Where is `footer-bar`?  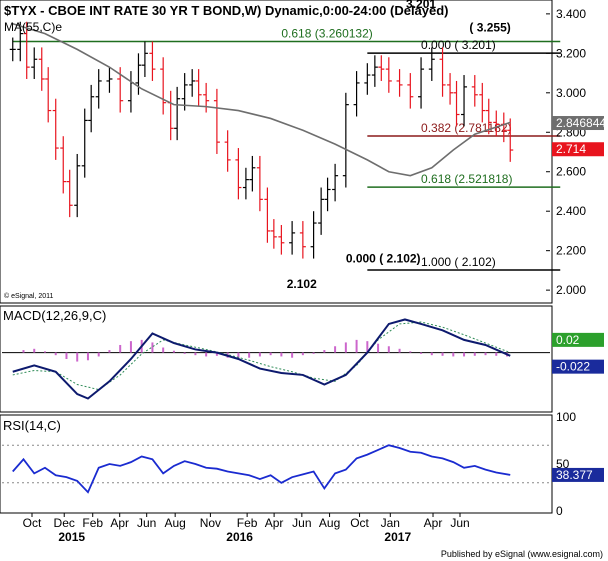 footer-bar is located at coordinates (304, 553).